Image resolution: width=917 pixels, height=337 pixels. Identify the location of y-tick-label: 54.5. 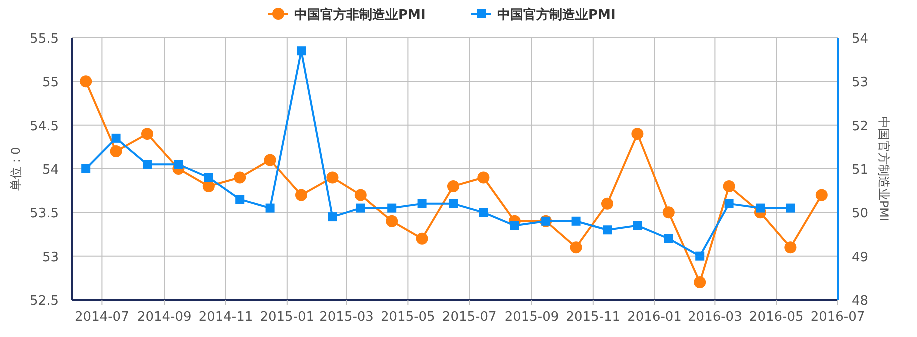
(44, 126).